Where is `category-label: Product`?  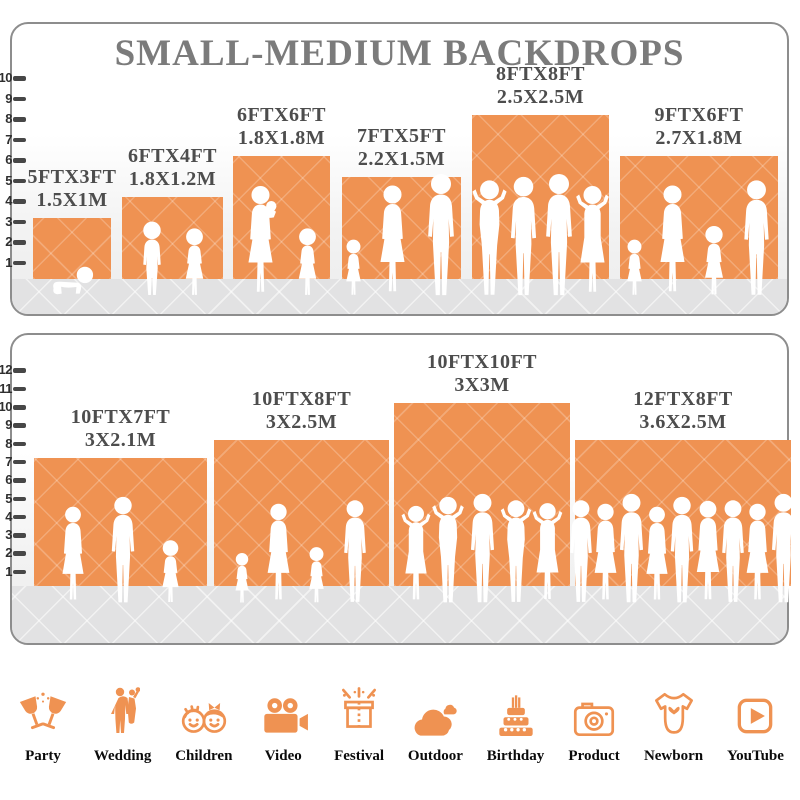
category-label: Product is located at coordinates (594, 756).